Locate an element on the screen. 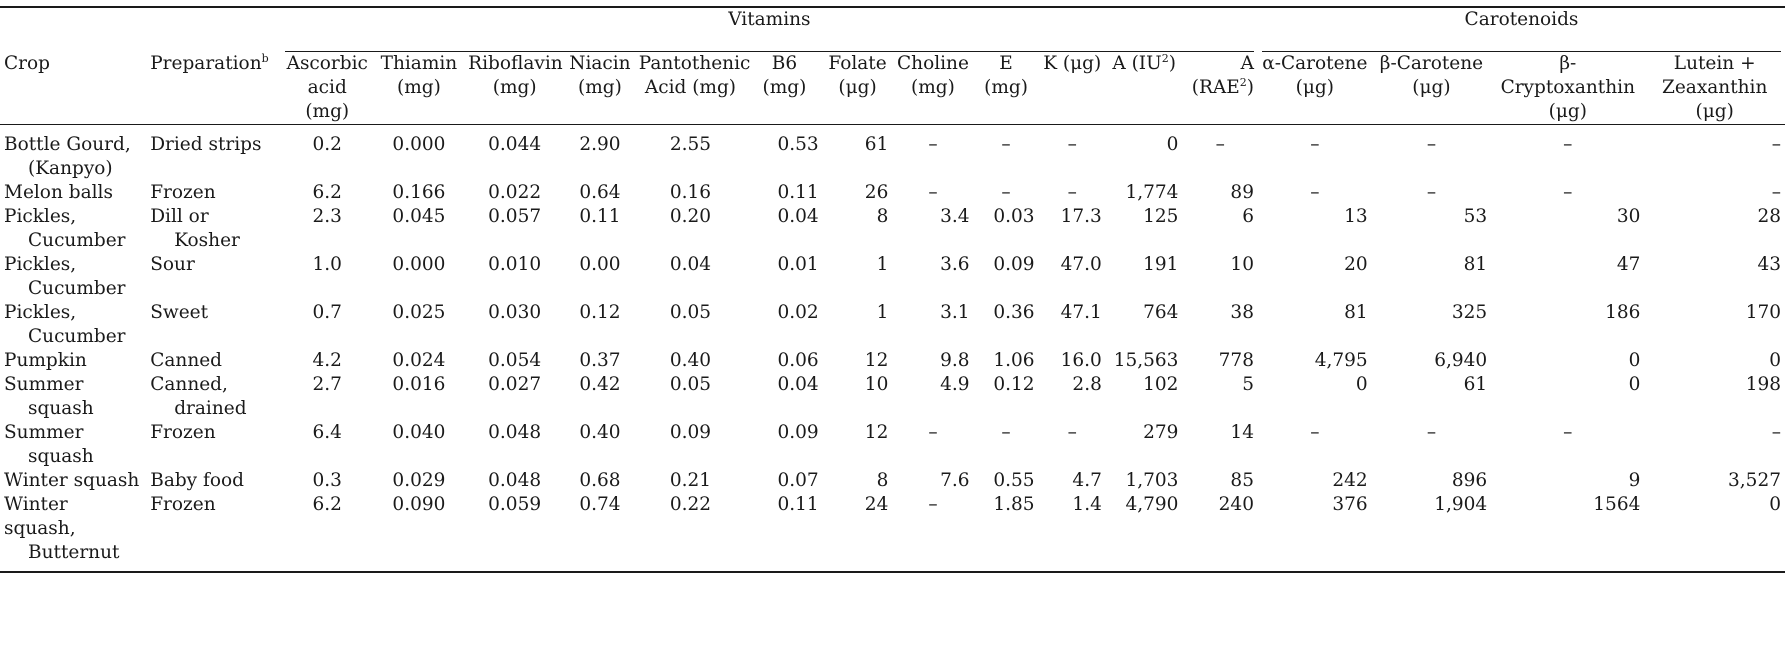 The width and height of the screenshot is (1785, 645). value-cell-e: 0.03 is located at coordinates (1014, 216).